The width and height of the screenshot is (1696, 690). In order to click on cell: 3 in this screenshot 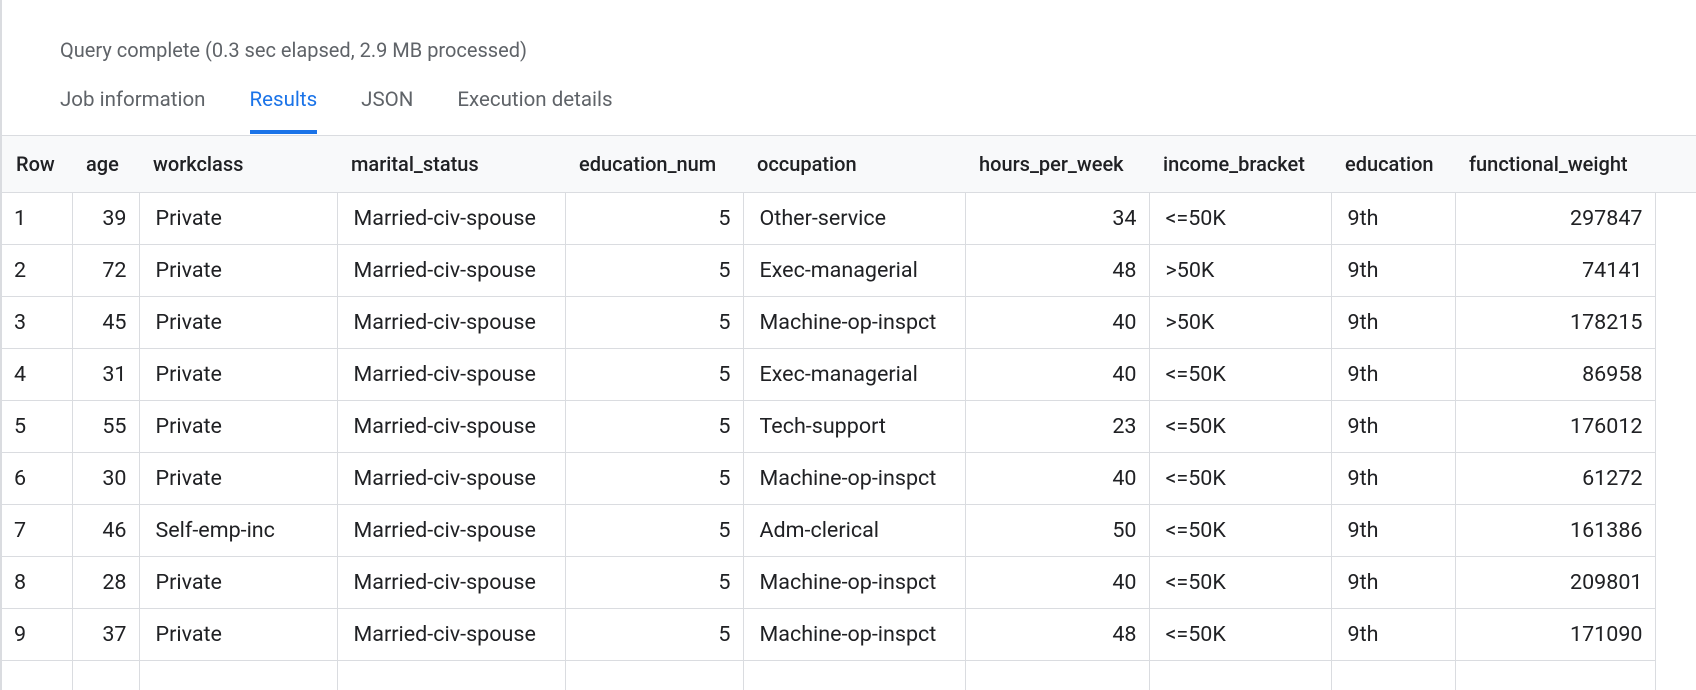, I will do `click(37, 322)`.